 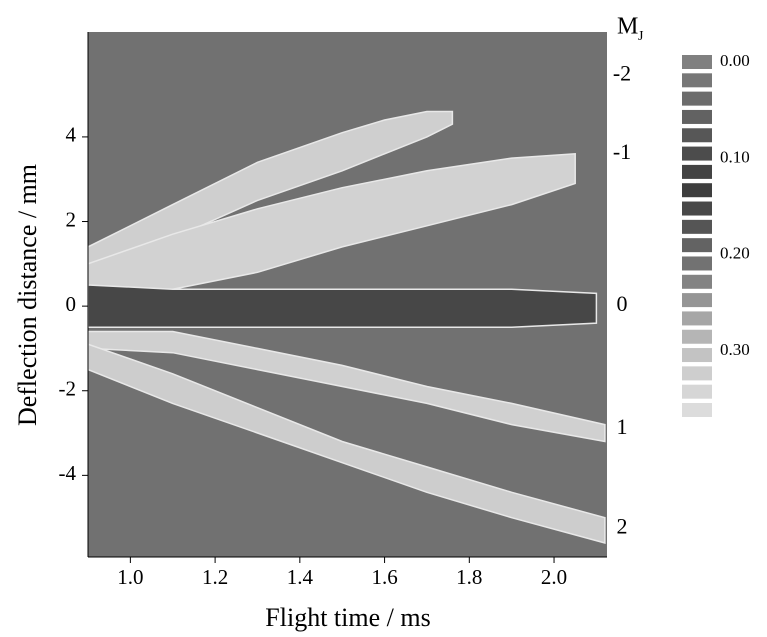 What do you see at coordinates (384, 577) in the screenshot?
I see `x-tick-label: 1.6` at bounding box center [384, 577].